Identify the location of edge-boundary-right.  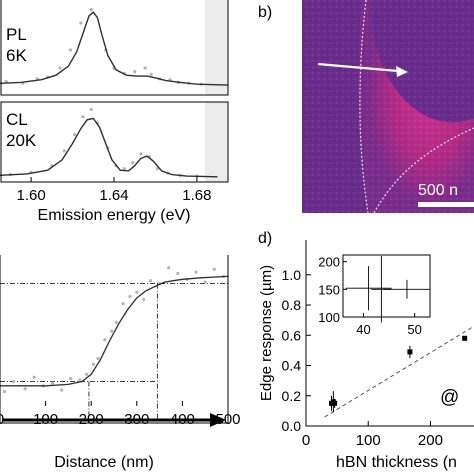
(423, 170).